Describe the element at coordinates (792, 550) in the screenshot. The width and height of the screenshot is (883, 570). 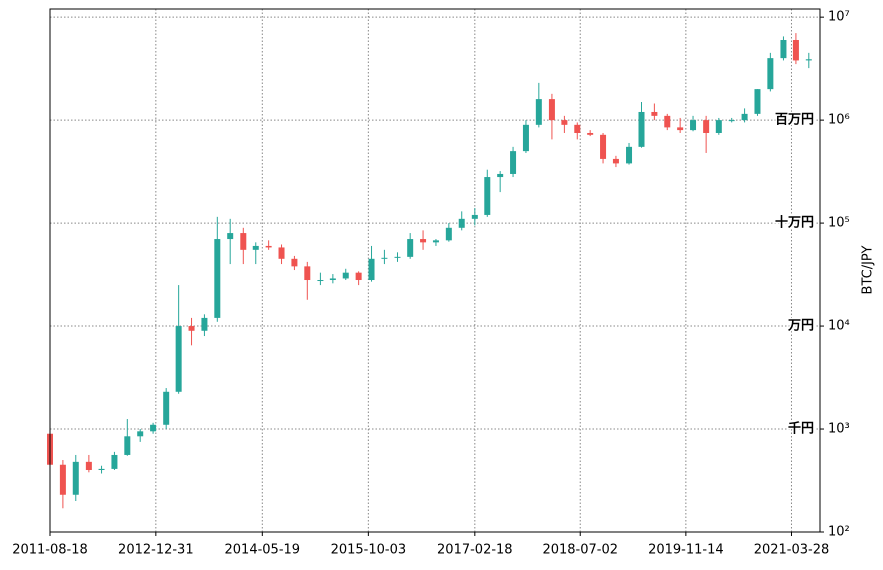
I see `x-tick-label: 2021-03-28` at that location.